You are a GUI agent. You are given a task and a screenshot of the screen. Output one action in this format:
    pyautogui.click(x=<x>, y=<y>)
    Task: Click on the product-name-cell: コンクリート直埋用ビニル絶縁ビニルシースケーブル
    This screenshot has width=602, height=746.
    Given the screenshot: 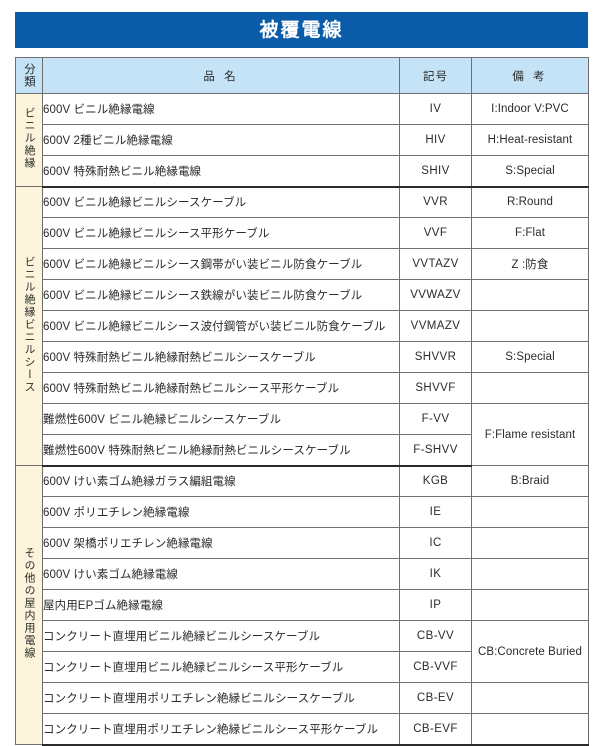 What is the action you would take?
    pyautogui.click(x=221, y=636)
    